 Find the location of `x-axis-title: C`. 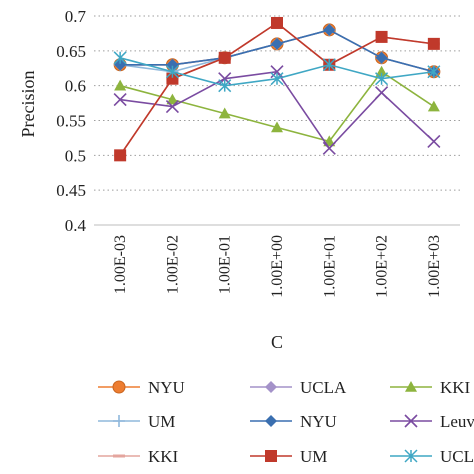

x-axis-title: C is located at coordinates (277, 342).